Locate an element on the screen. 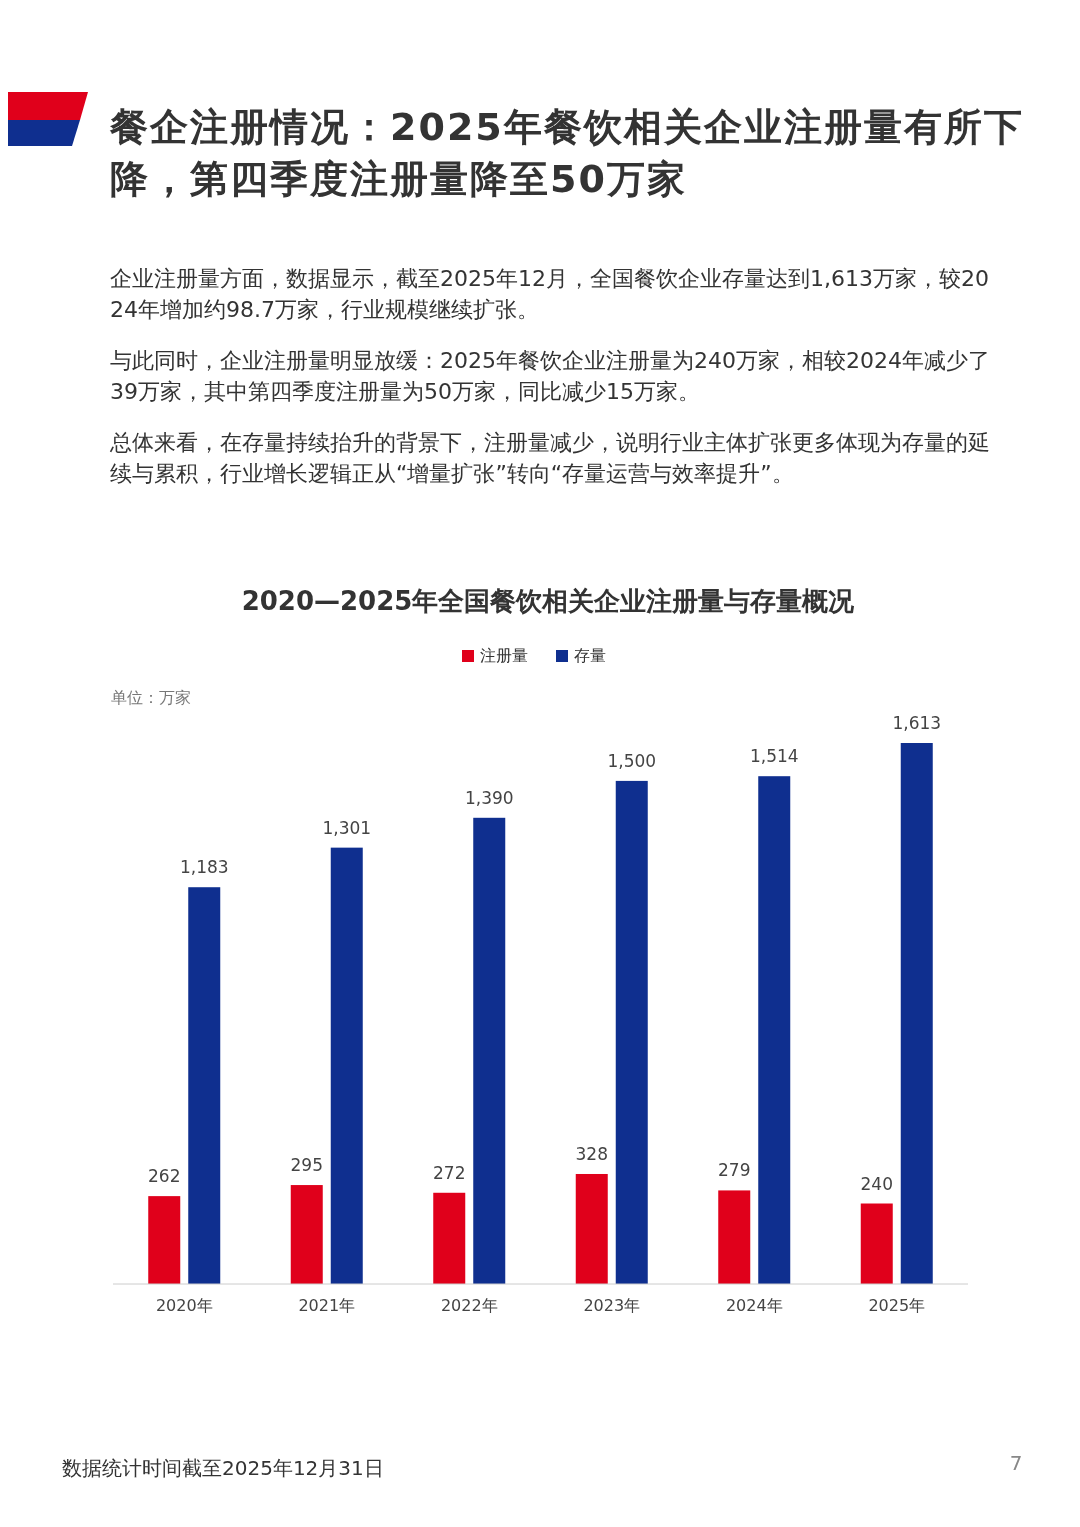 The image size is (1080, 1527). legend-label: 存量 is located at coordinates (590, 655).